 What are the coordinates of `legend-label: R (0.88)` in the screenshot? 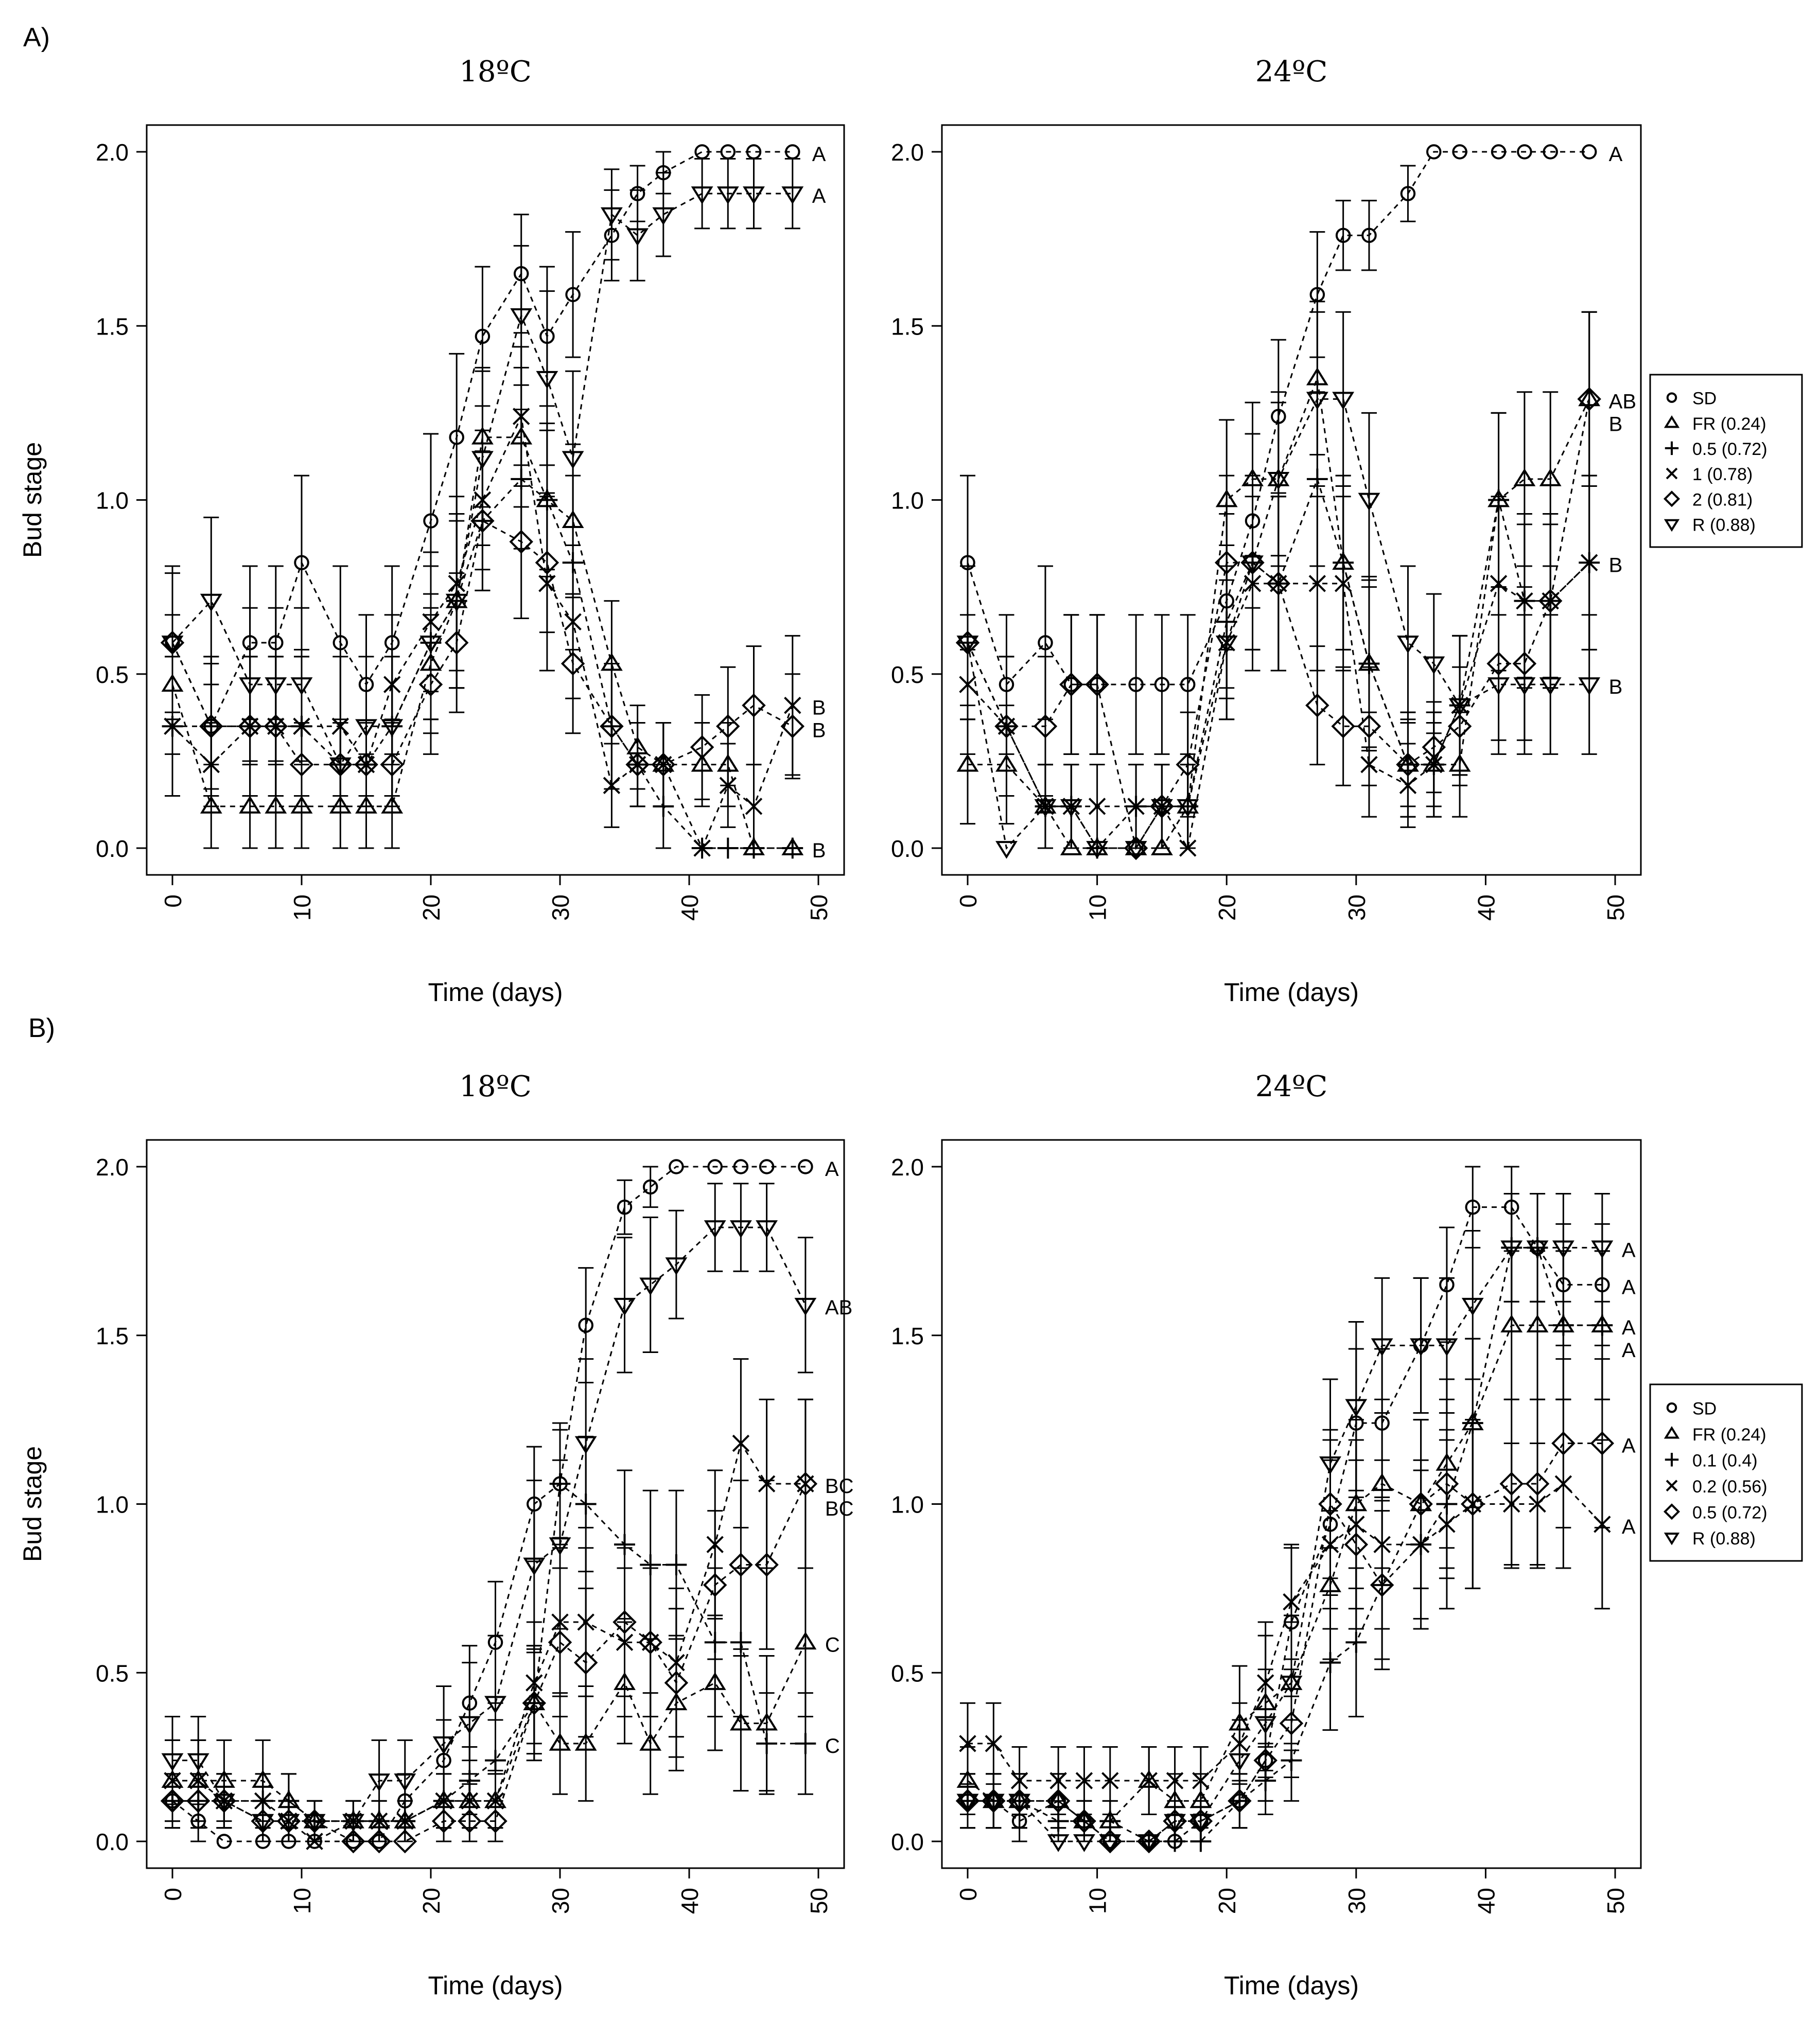 It's located at (1724, 525).